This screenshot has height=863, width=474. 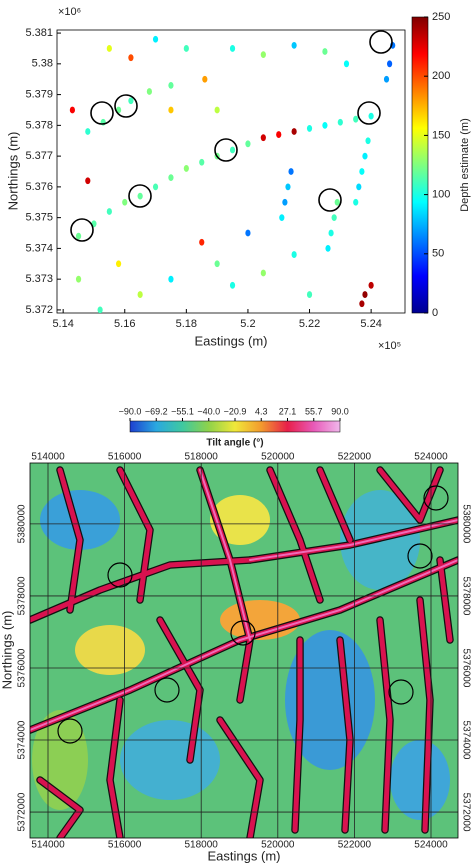 I want to click on x-tick-label: 5.22, so click(x=309, y=324).